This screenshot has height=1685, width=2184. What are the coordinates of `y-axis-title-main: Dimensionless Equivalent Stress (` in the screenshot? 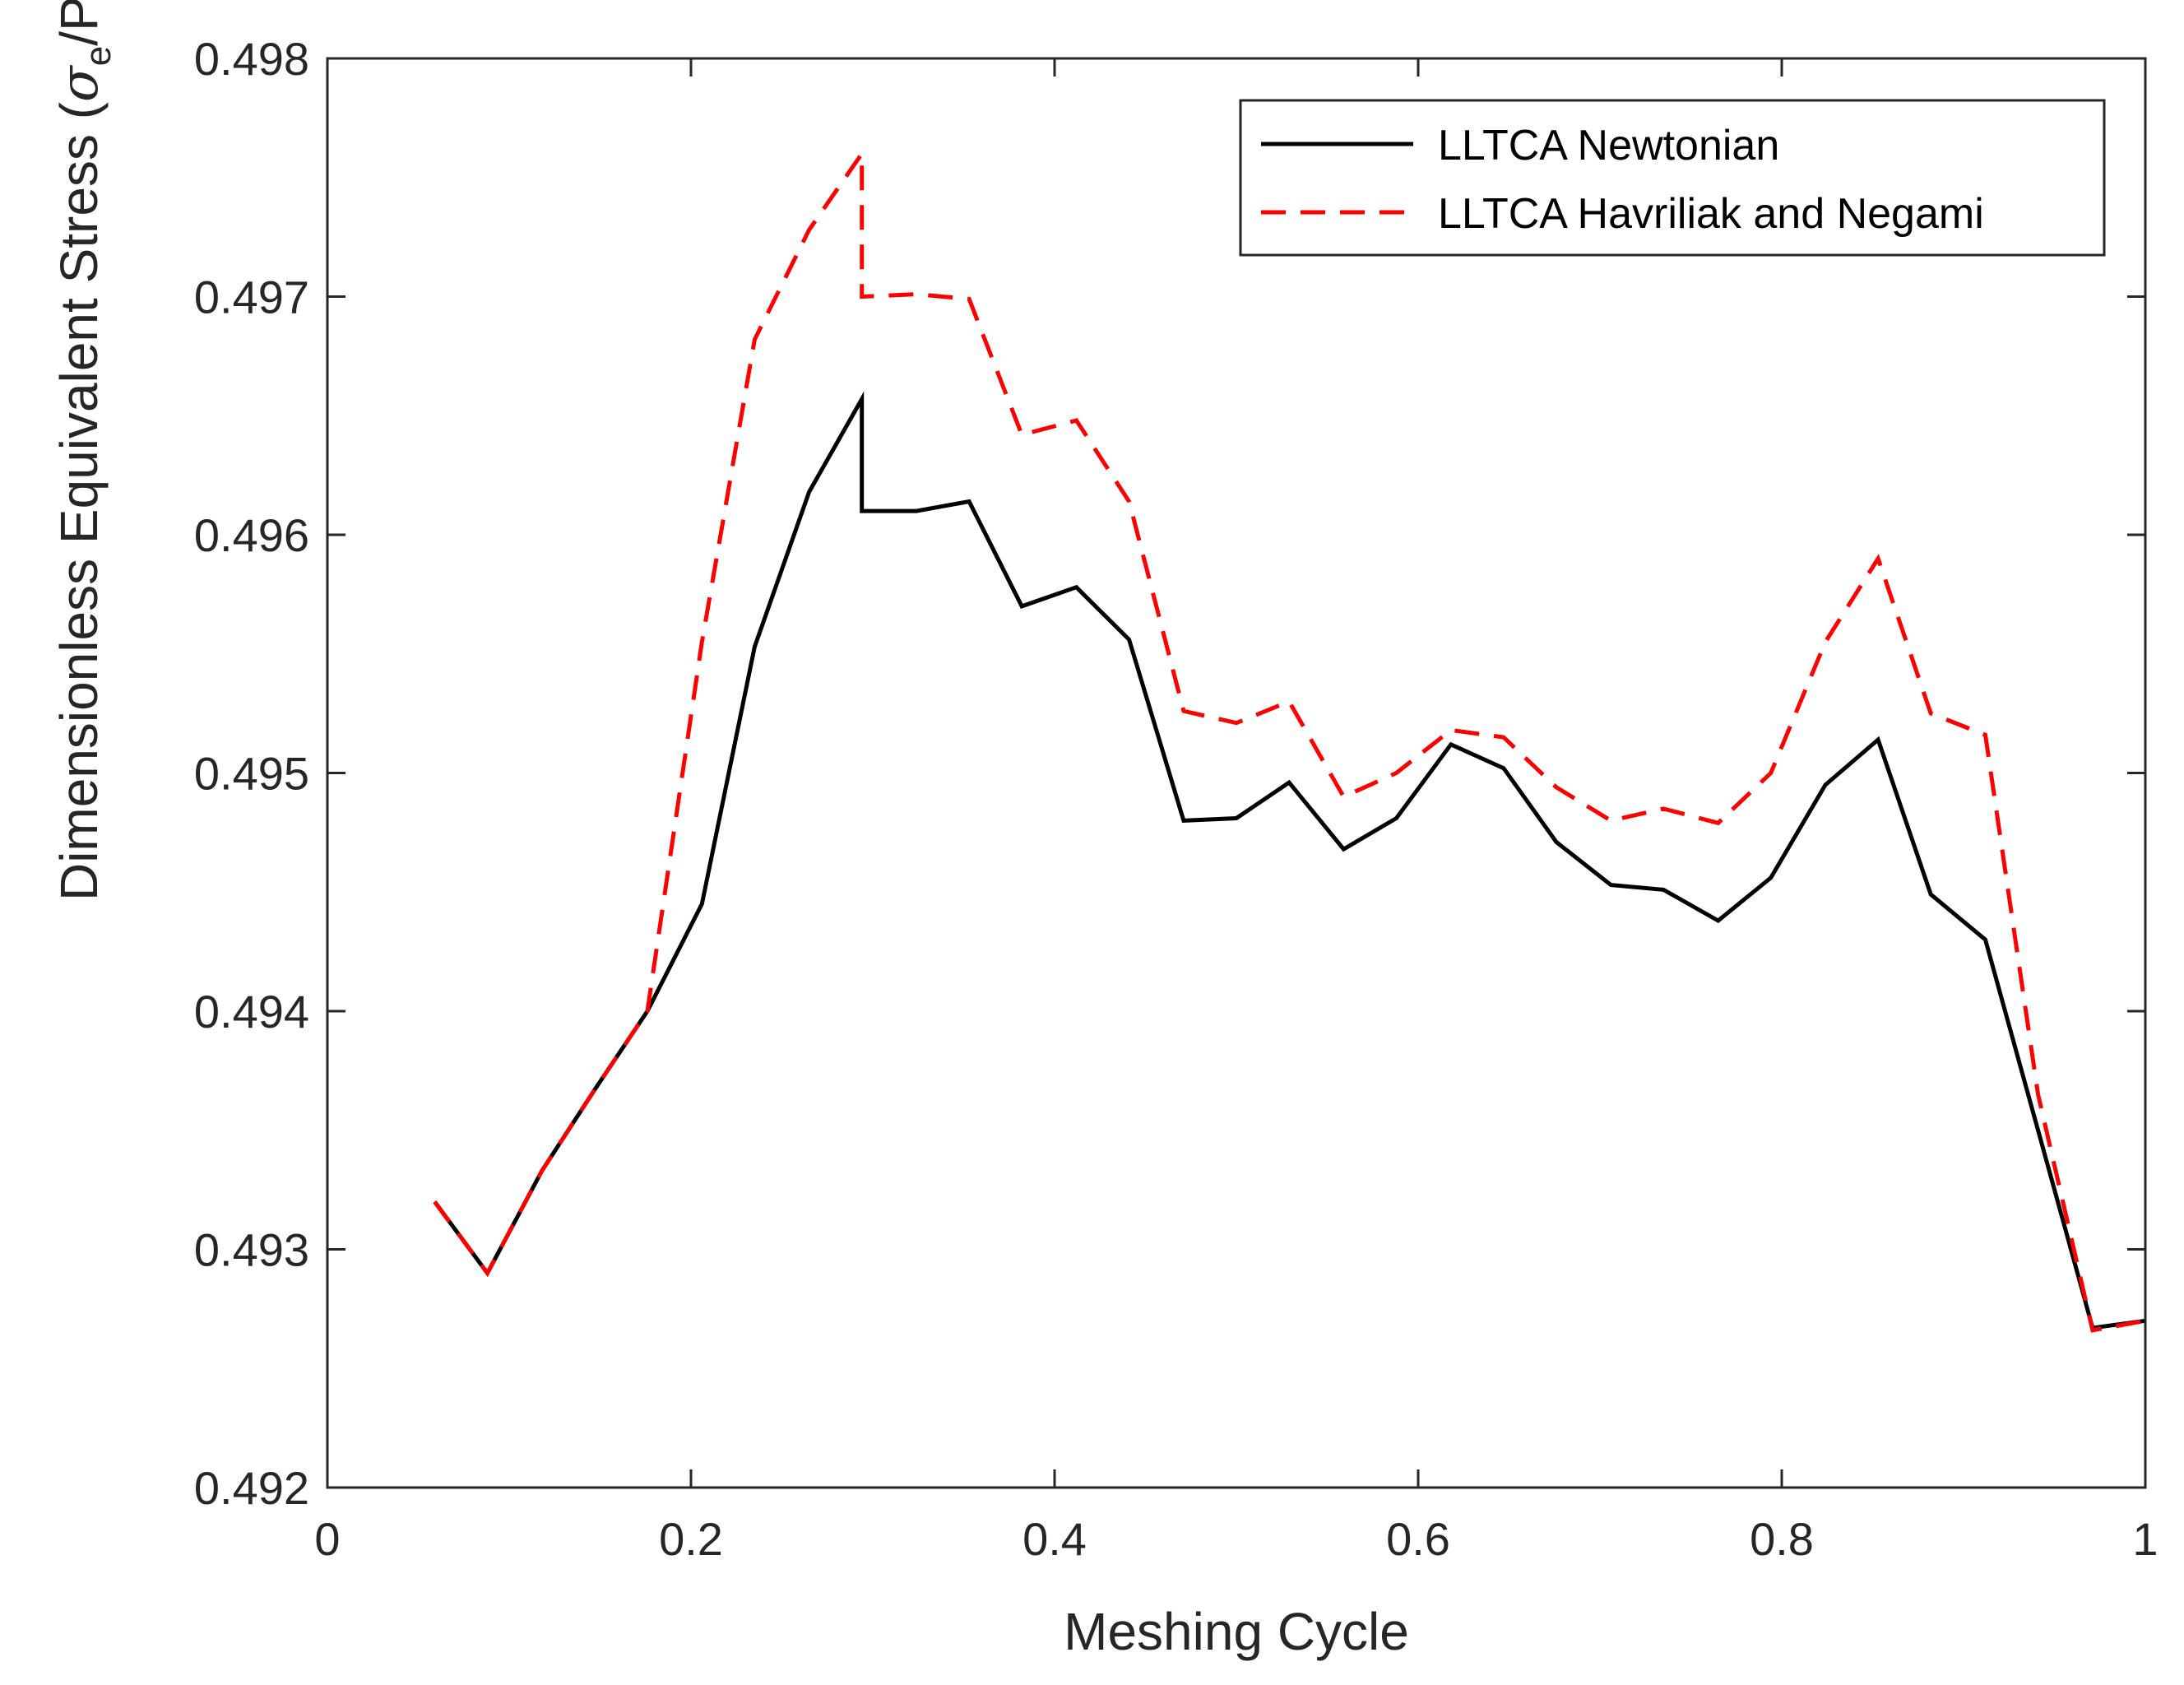 It's located at (79, 501).